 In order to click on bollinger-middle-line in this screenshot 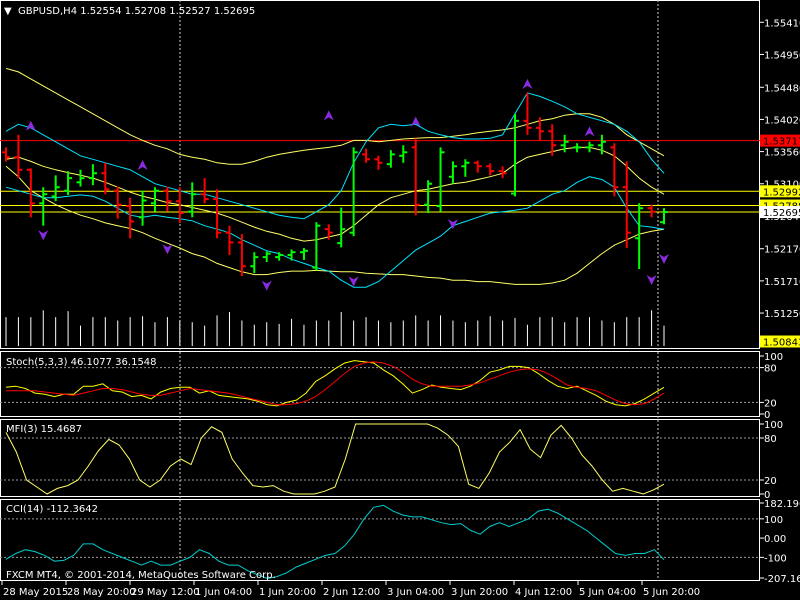, I will do `click(335, 194)`.